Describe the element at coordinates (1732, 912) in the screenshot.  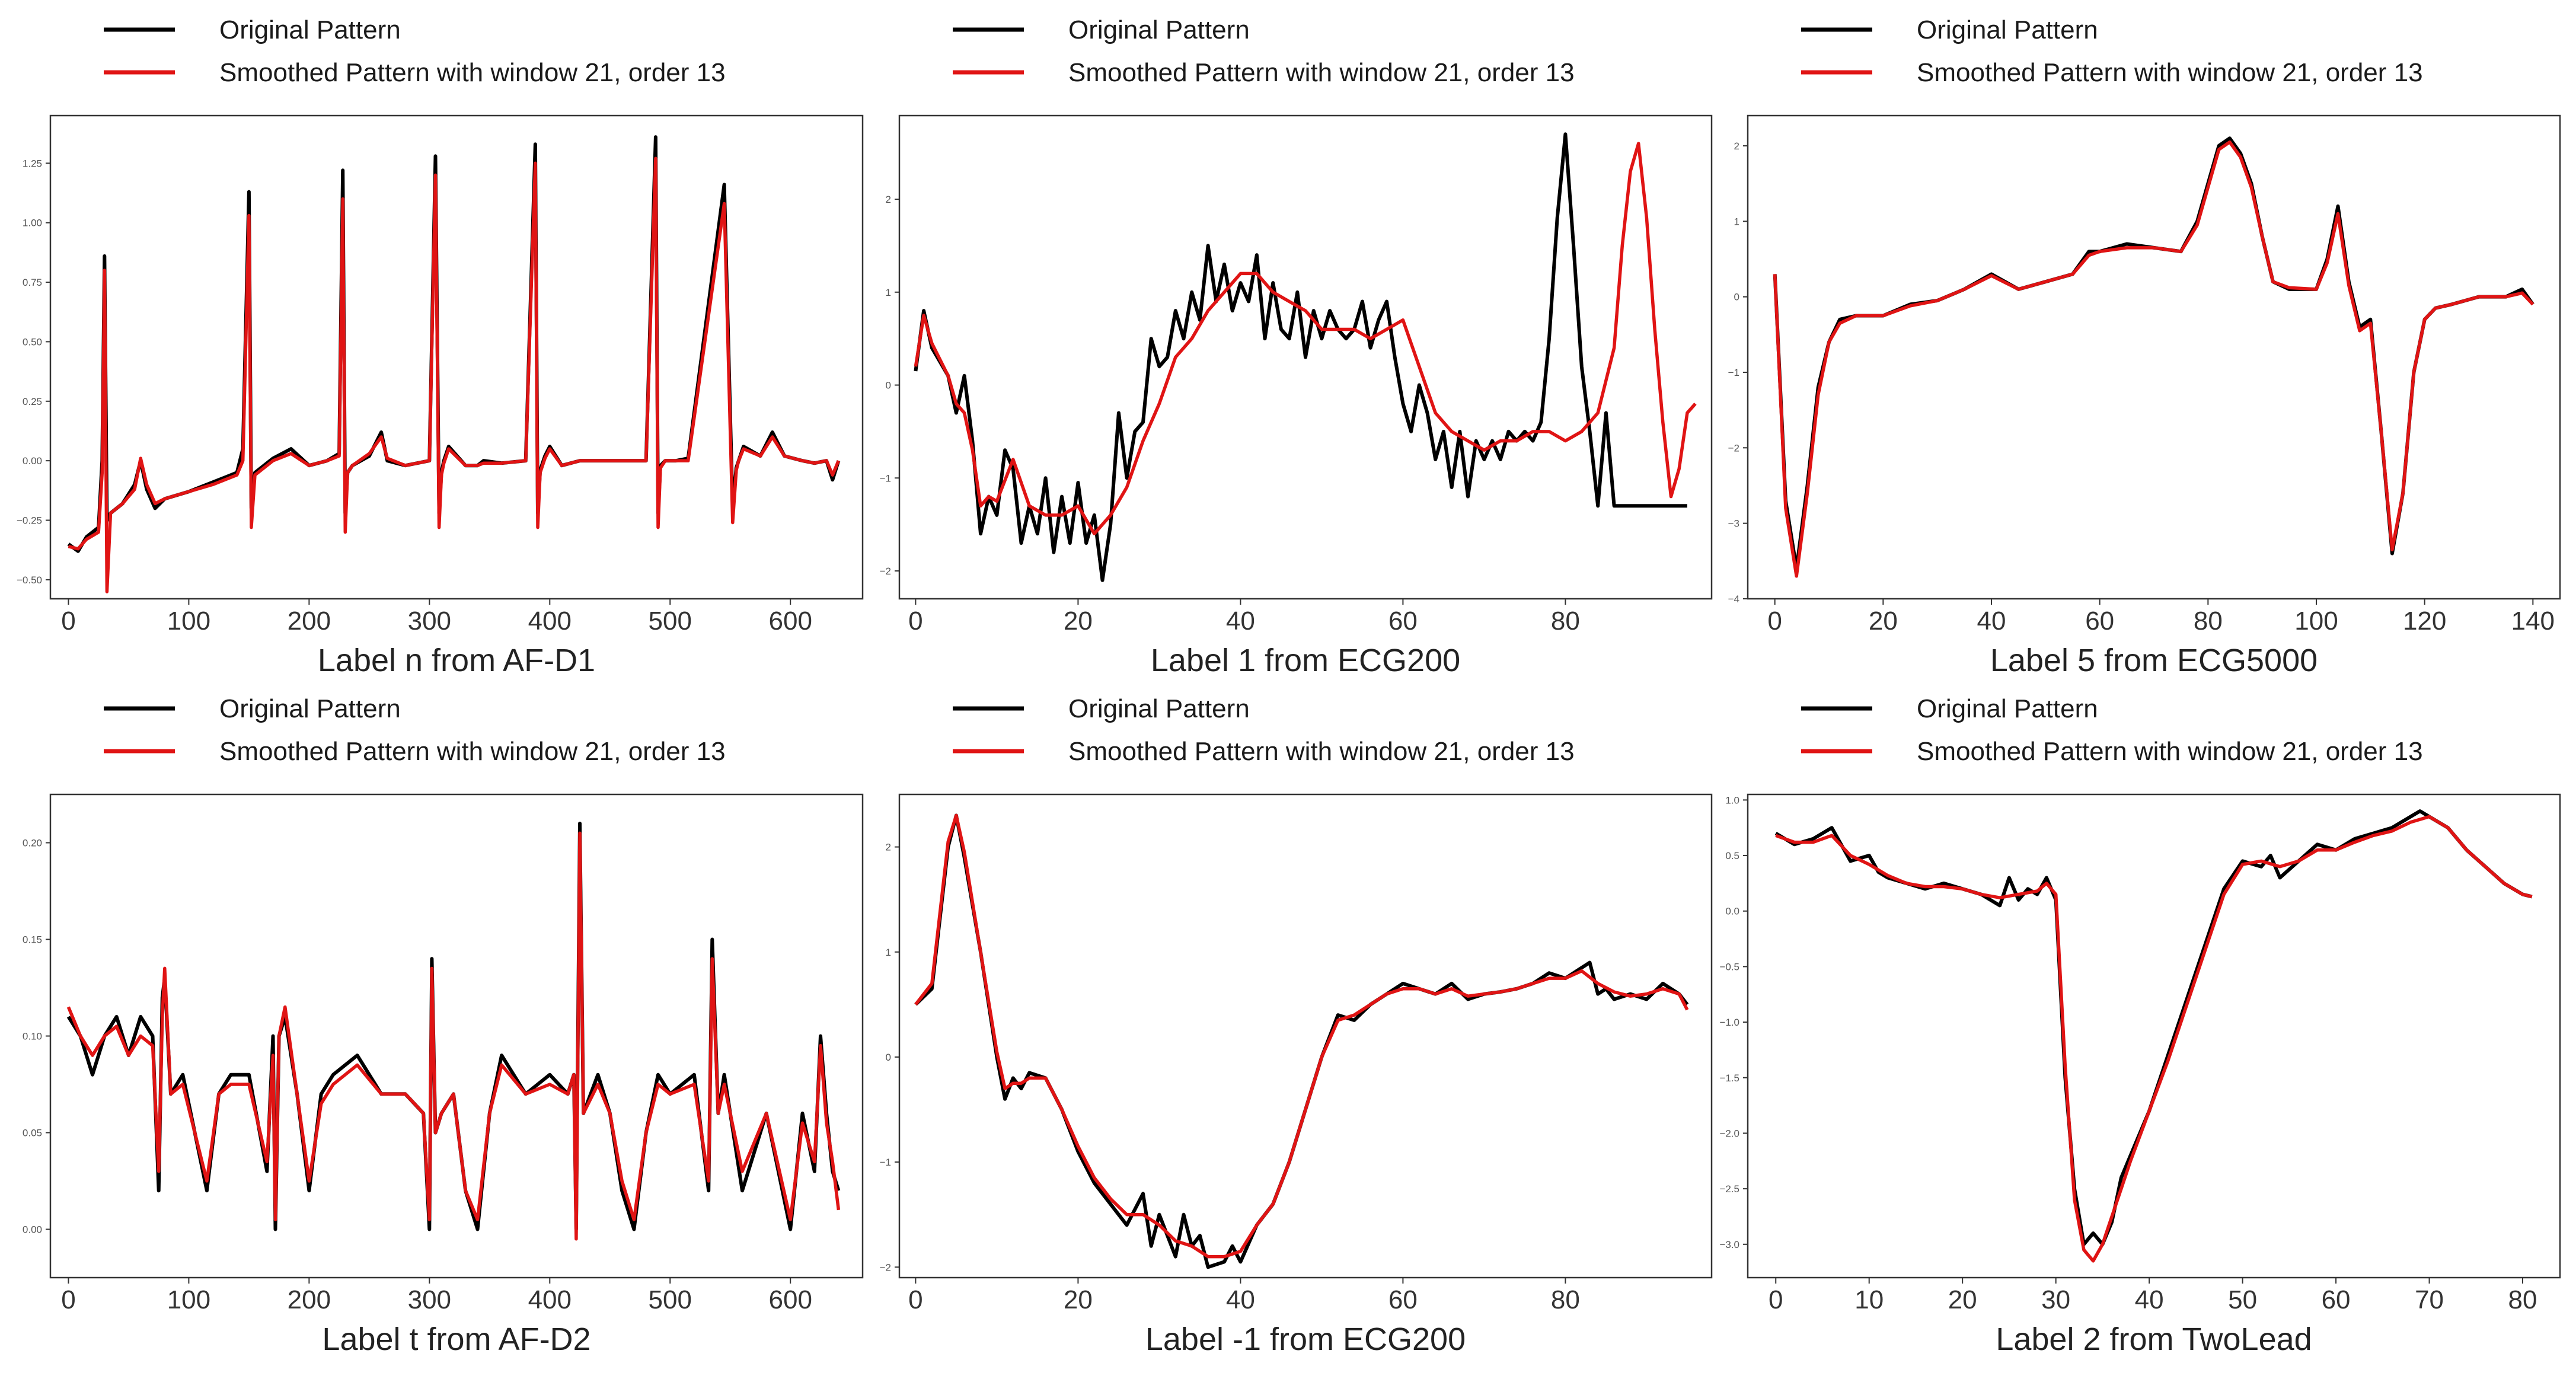
I see `y-tick-label: 0.0` at that location.